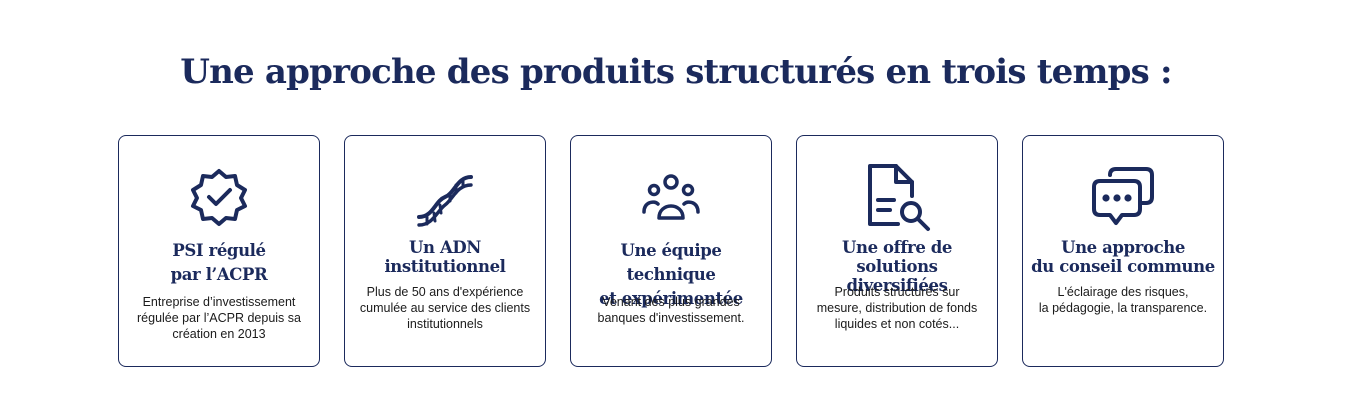 The image size is (1370, 418). Describe the element at coordinates (219, 197) in the screenshot. I see `certified-badge-icon` at that location.